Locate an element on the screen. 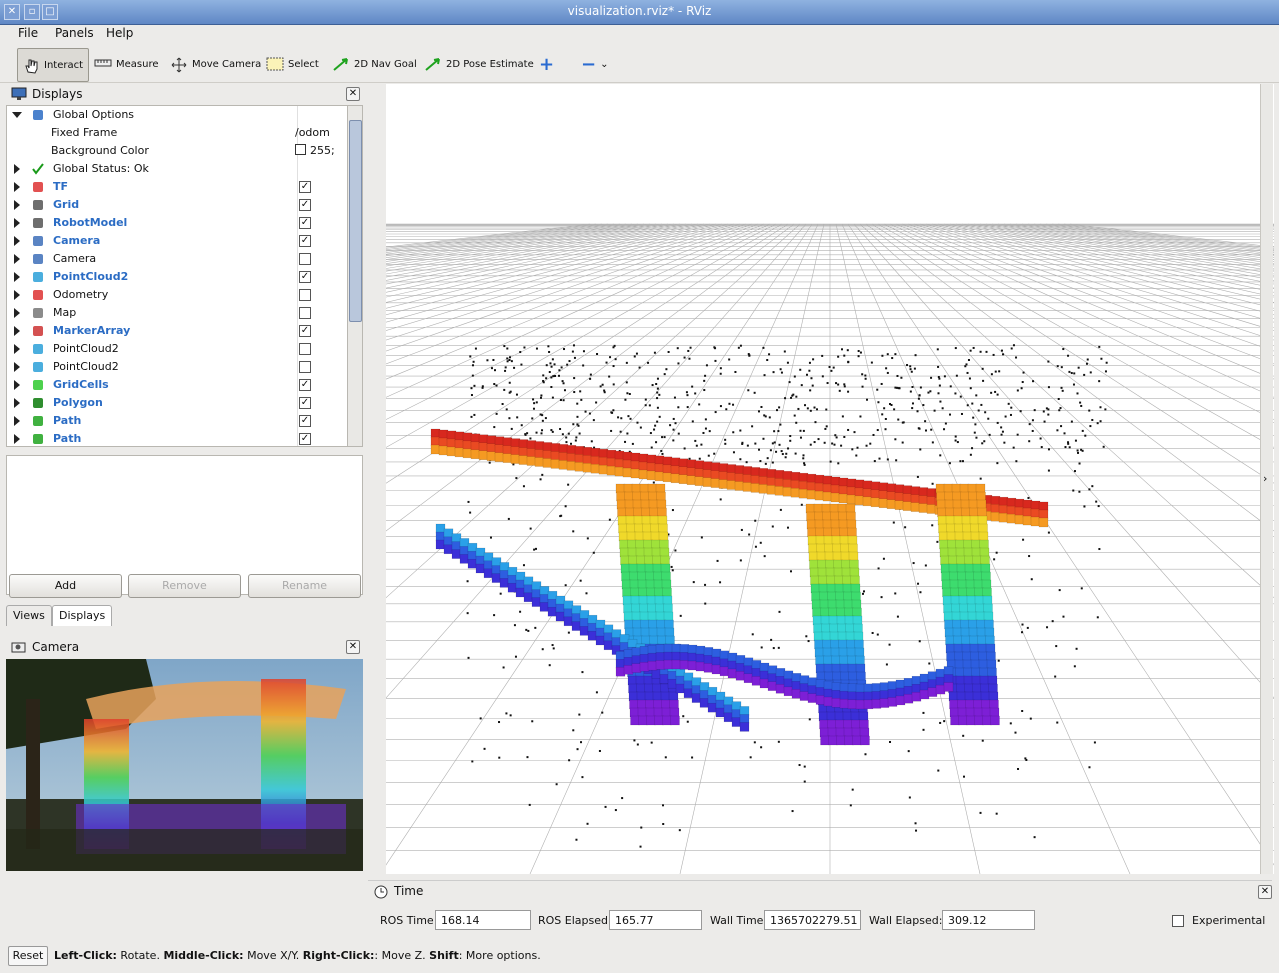  remove-tool-button: − ⌄ is located at coordinates (594, 64).